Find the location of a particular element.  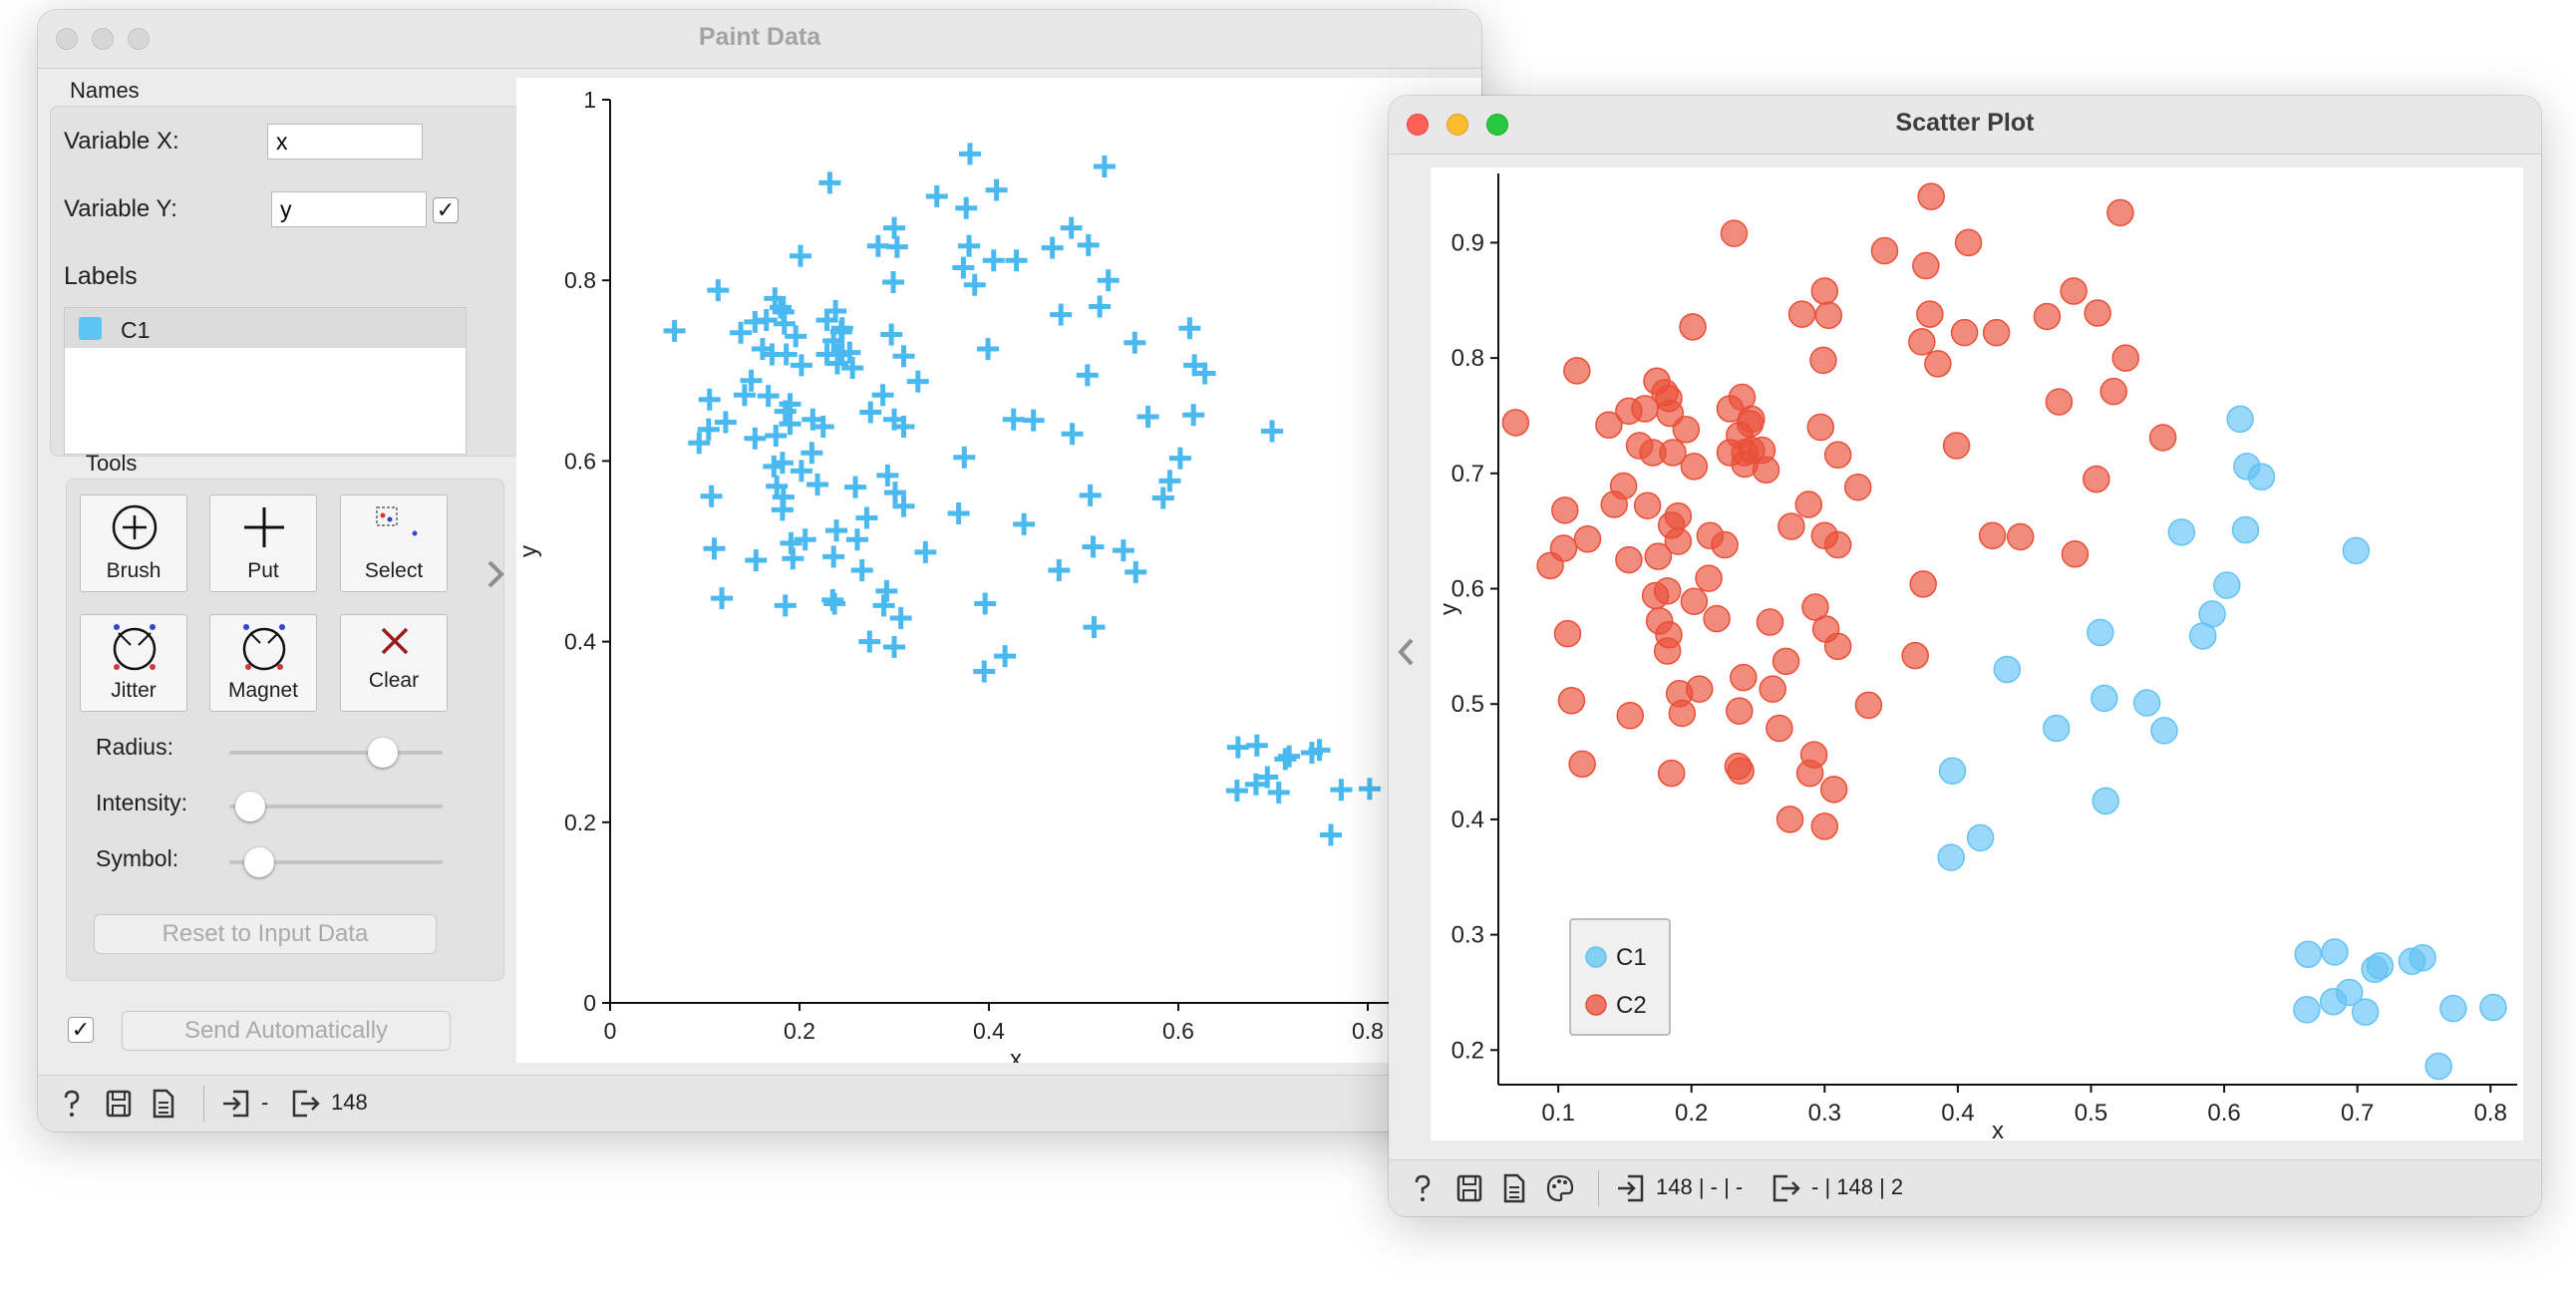

symbol-label: Symbol: is located at coordinates (137, 858).